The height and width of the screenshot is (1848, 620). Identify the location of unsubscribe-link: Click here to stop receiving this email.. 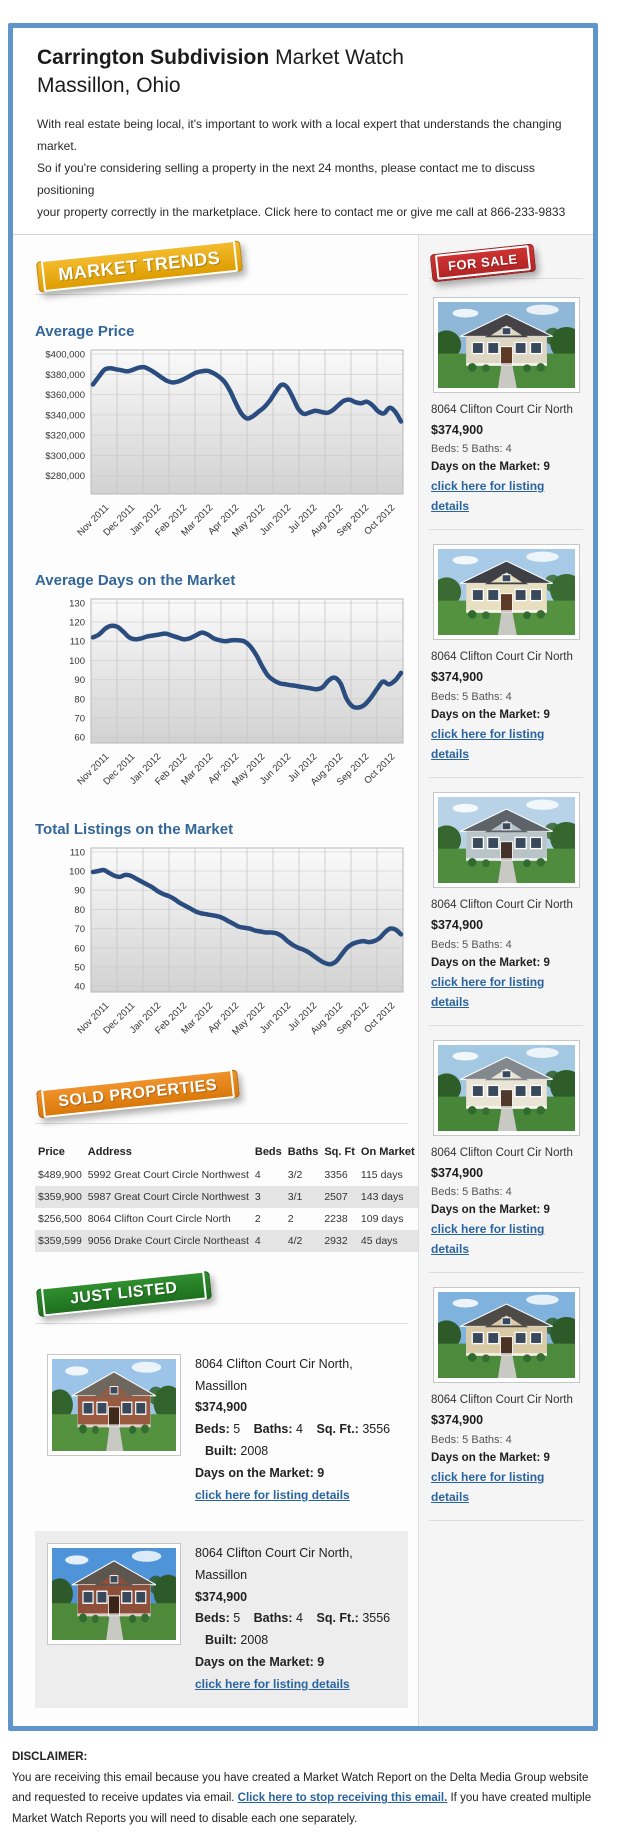
(342, 1798).